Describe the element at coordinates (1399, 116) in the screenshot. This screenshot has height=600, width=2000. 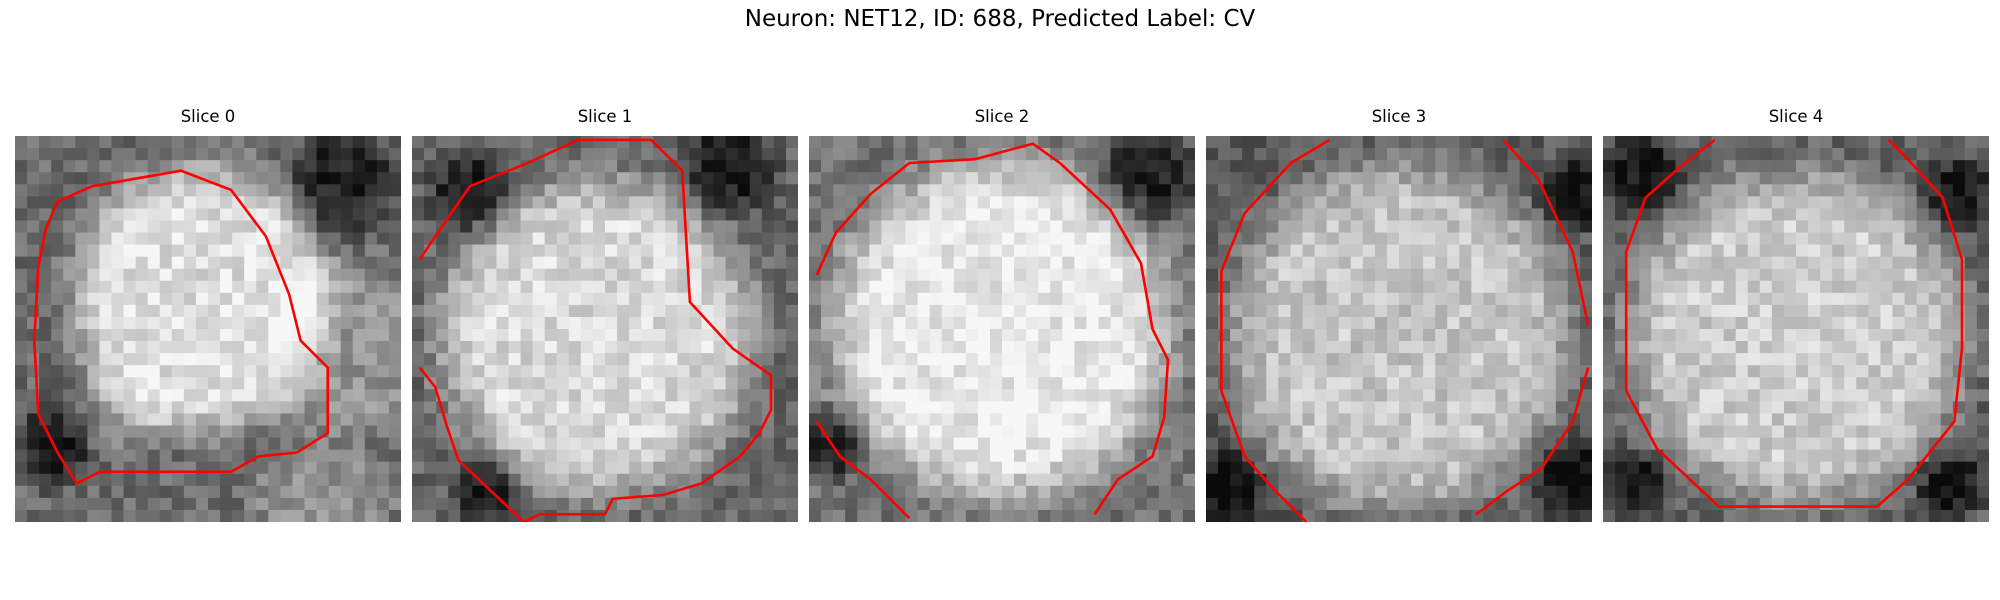
I see `slice-title-3: Slice 3` at that location.